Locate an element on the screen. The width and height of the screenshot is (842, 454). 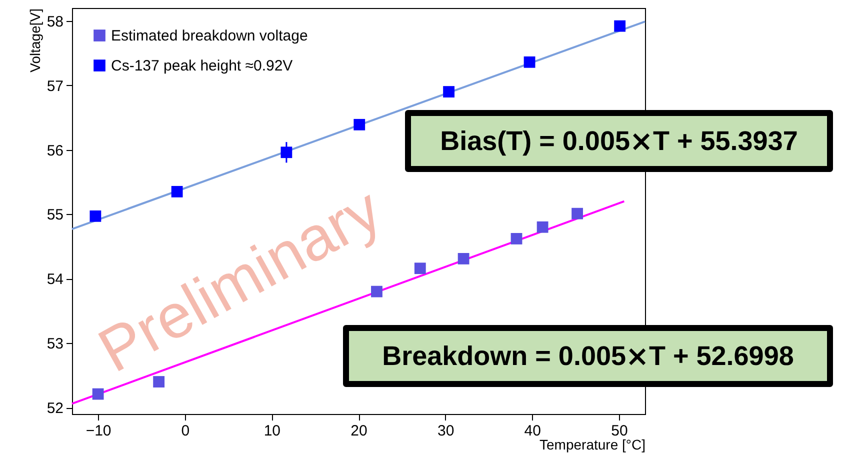
y-tick-label: 52 is located at coordinates (55, 409).